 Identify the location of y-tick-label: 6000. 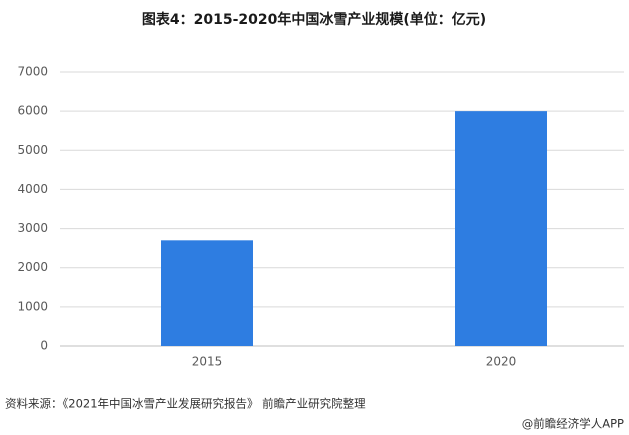
(32, 111).